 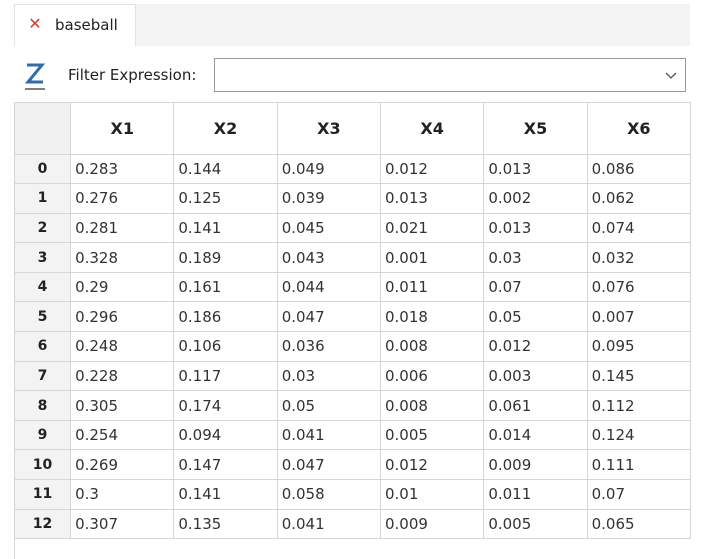 I want to click on table-row: 11 0.3 0.141 0.058 0.01 0.011 0.07, so click(x=353, y=494).